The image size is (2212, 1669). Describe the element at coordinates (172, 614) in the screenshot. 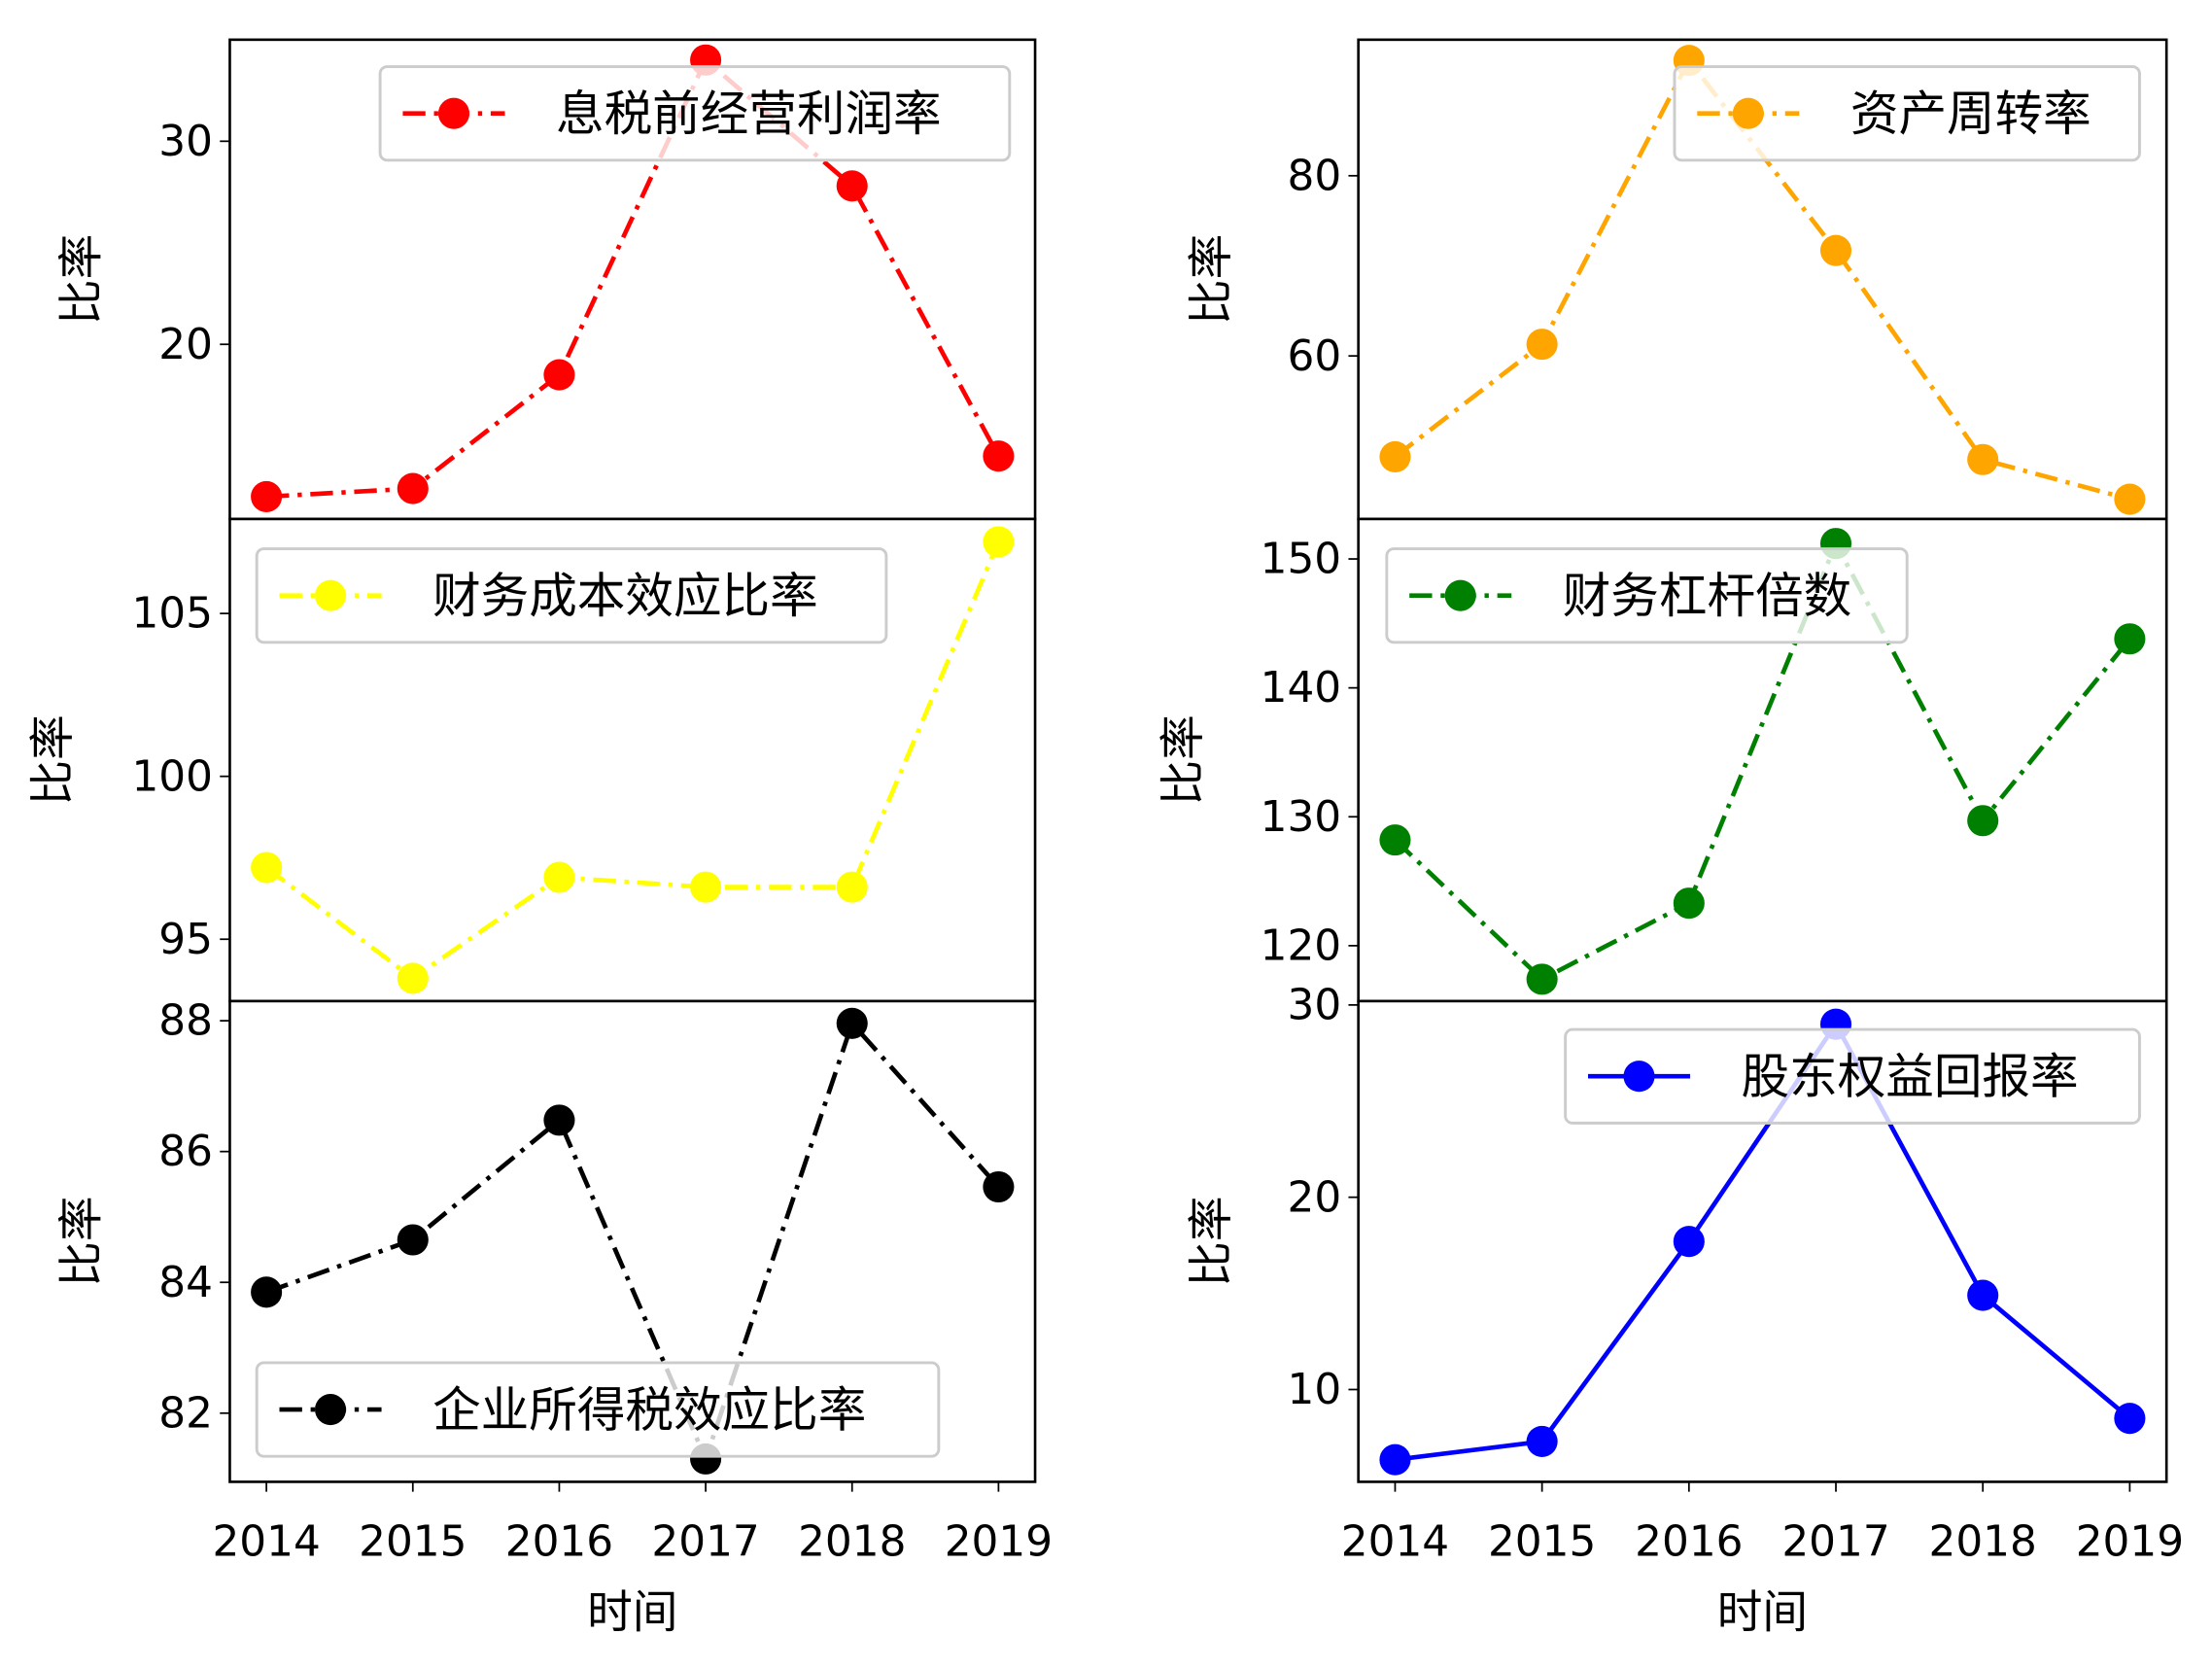

I see `y-tick-label: 105` at that location.